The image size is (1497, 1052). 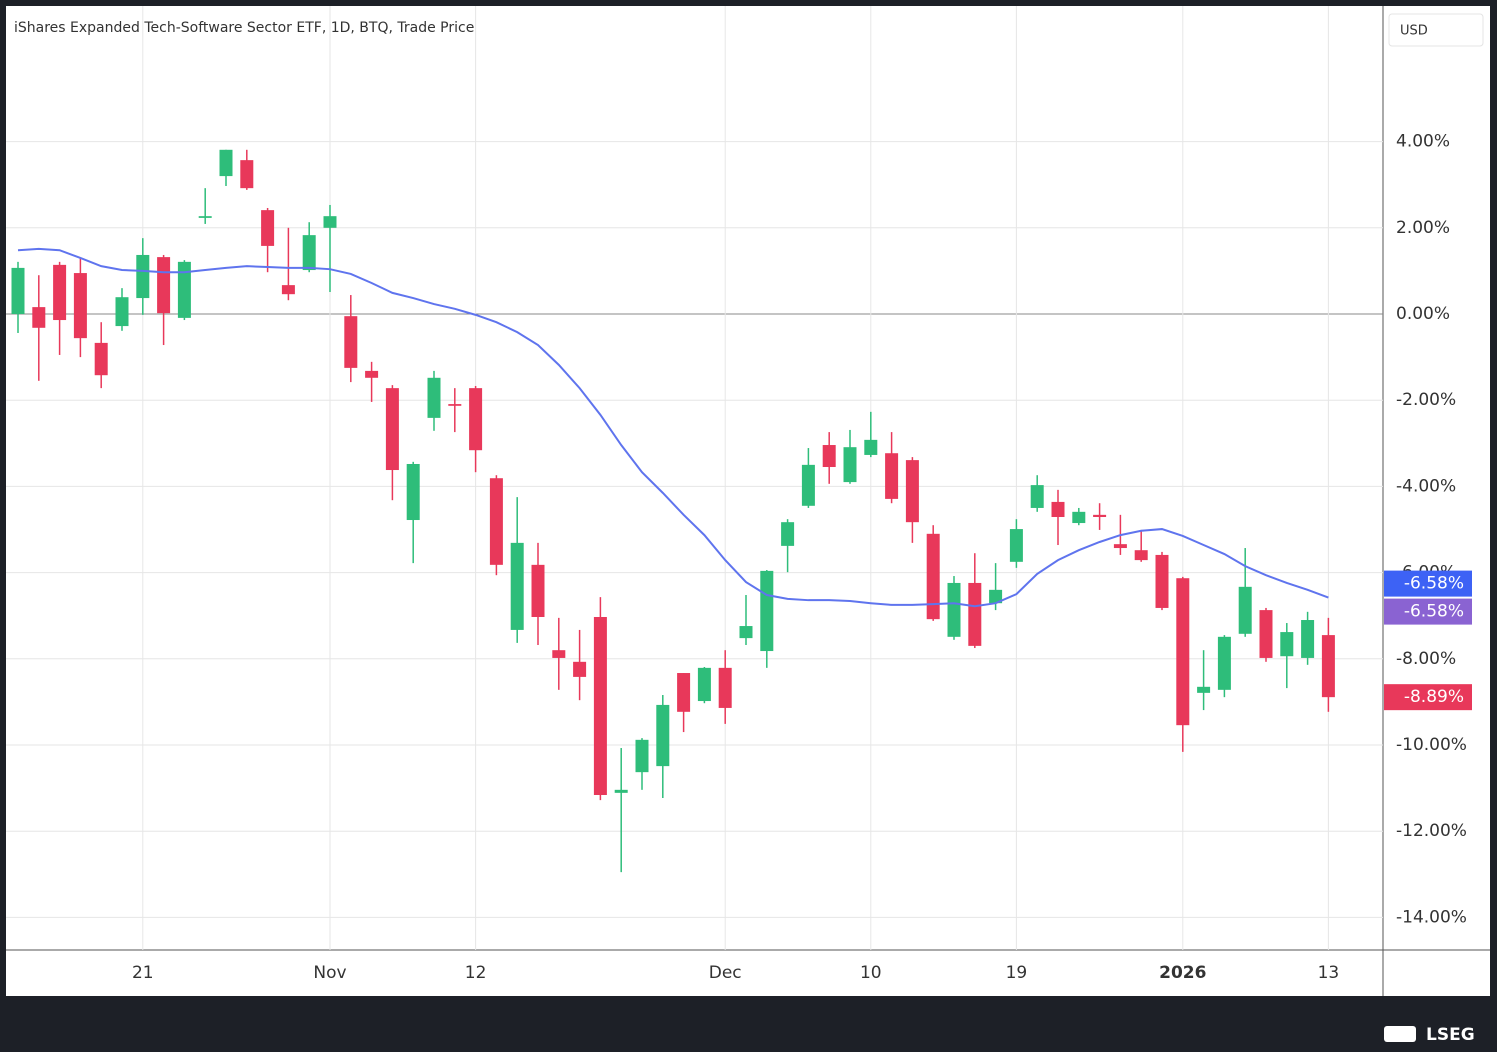 What do you see at coordinates (1426, 659) in the screenshot?
I see `y-tick-label: -8.00%` at bounding box center [1426, 659].